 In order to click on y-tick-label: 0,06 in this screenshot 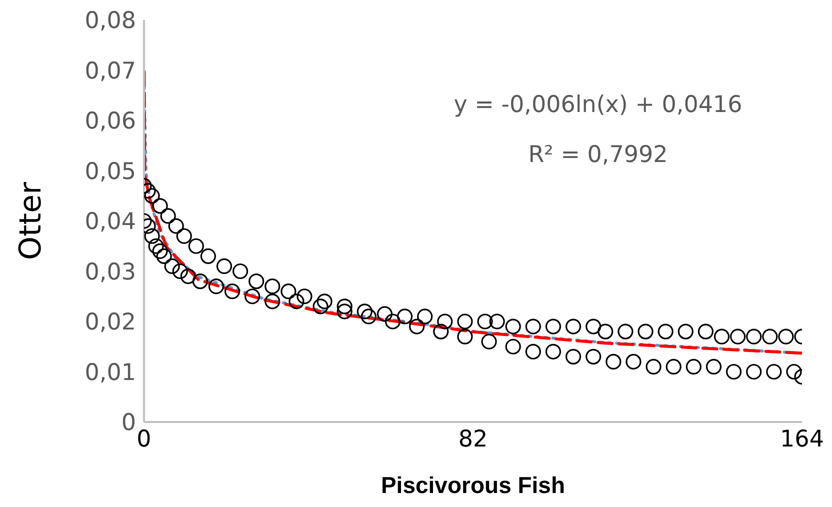, I will do `click(110, 121)`.